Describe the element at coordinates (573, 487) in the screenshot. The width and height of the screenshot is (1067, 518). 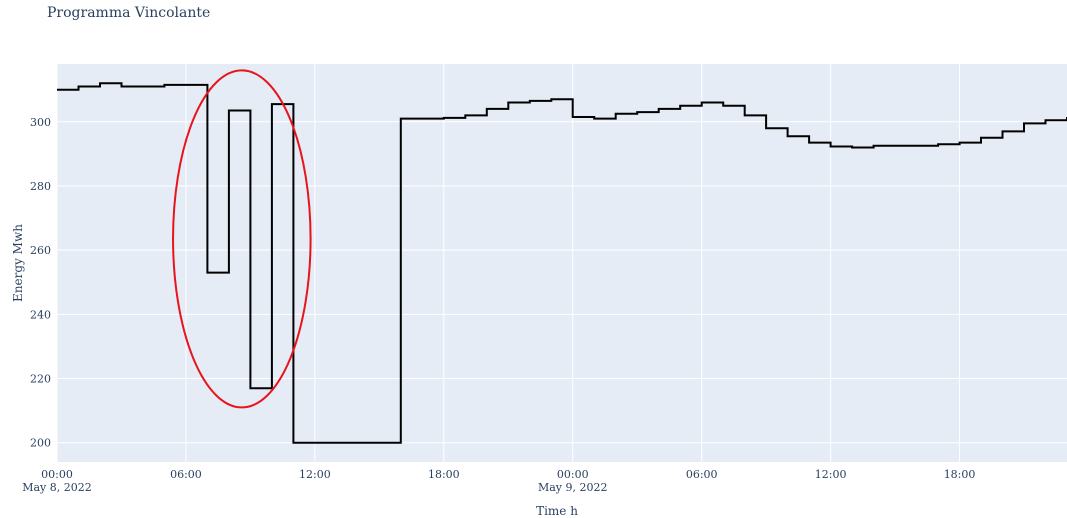
I see `x-tick-date-label: May 9, 2022` at that location.